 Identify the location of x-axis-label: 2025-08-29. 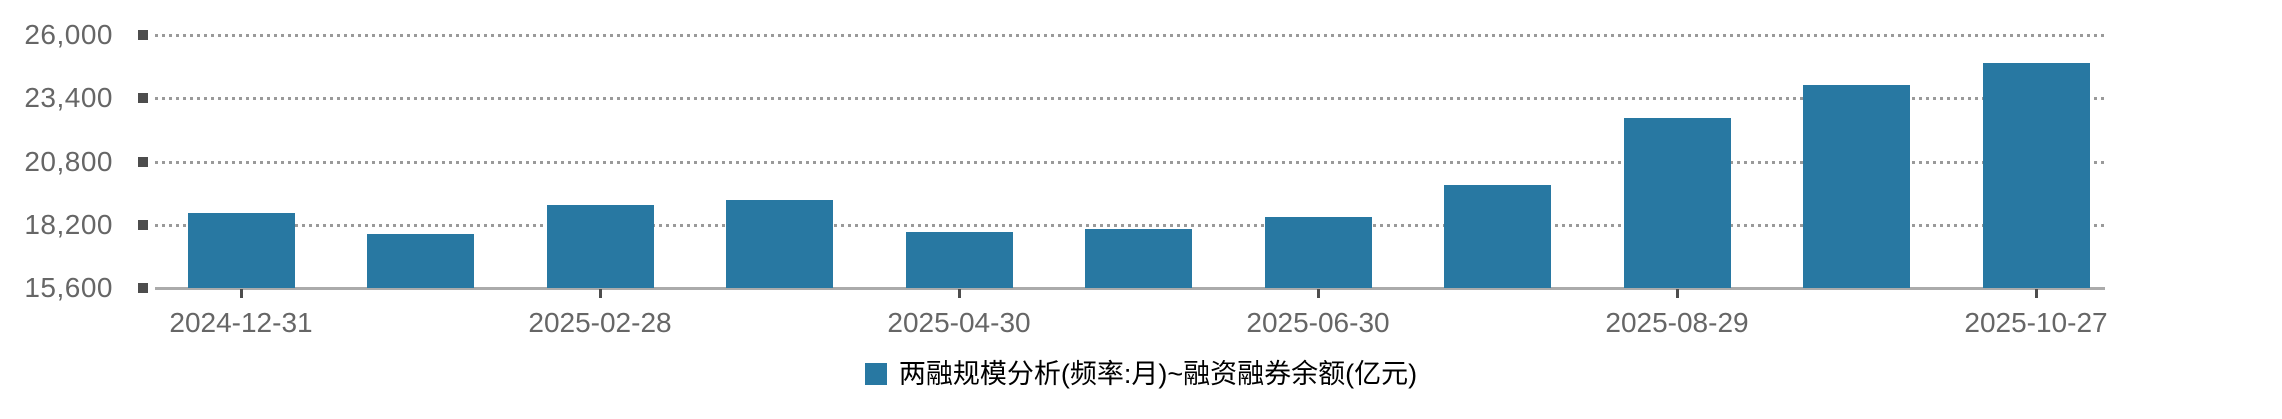
(1677, 322).